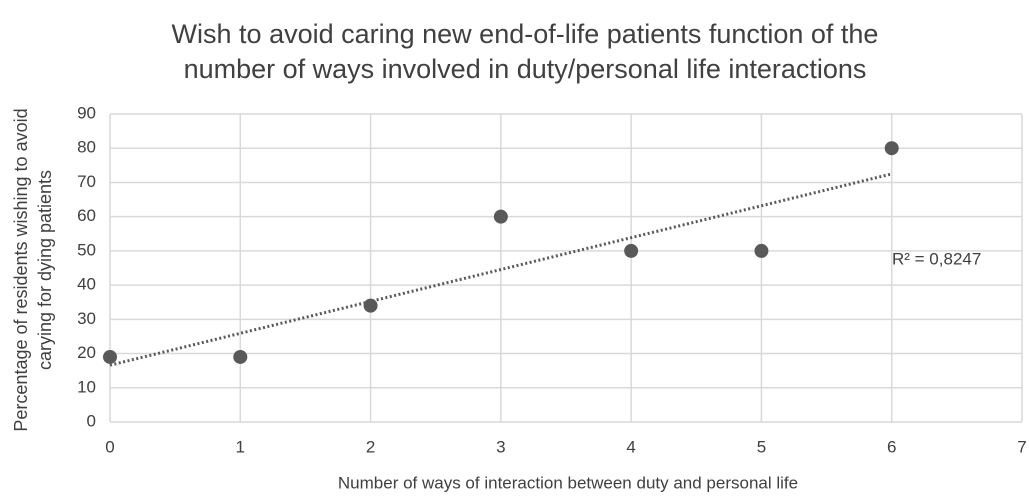 This screenshot has height=499, width=1029. I want to click on x-tick-label: 1, so click(240, 446).